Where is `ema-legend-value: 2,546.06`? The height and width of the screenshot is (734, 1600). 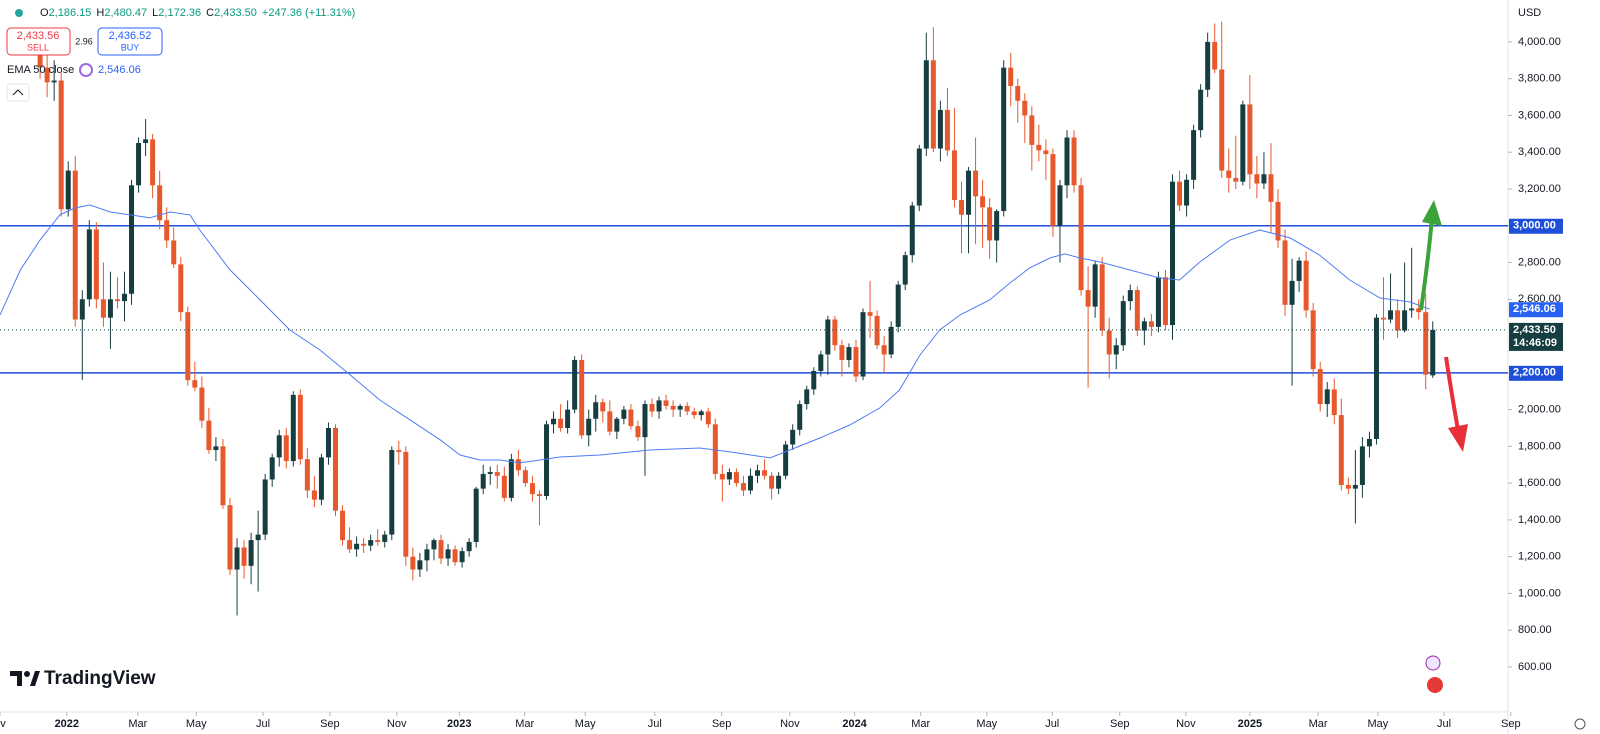 ema-legend-value: 2,546.06 is located at coordinates (119, 70).